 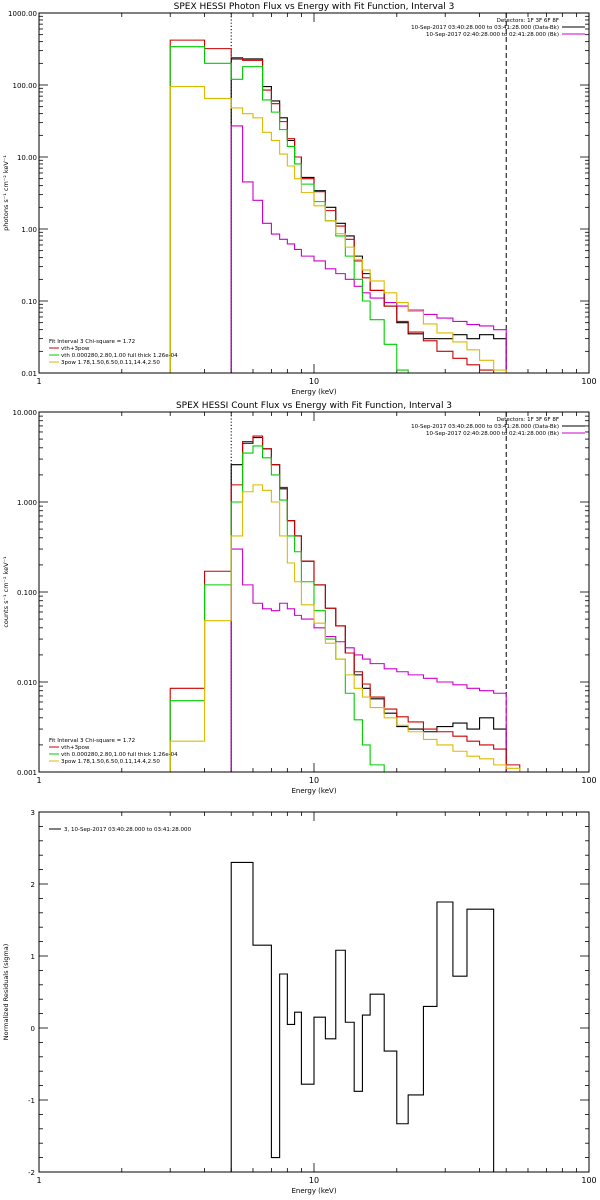 I want to click on y-tick-label: 1.00, so click(x=29, y=230).